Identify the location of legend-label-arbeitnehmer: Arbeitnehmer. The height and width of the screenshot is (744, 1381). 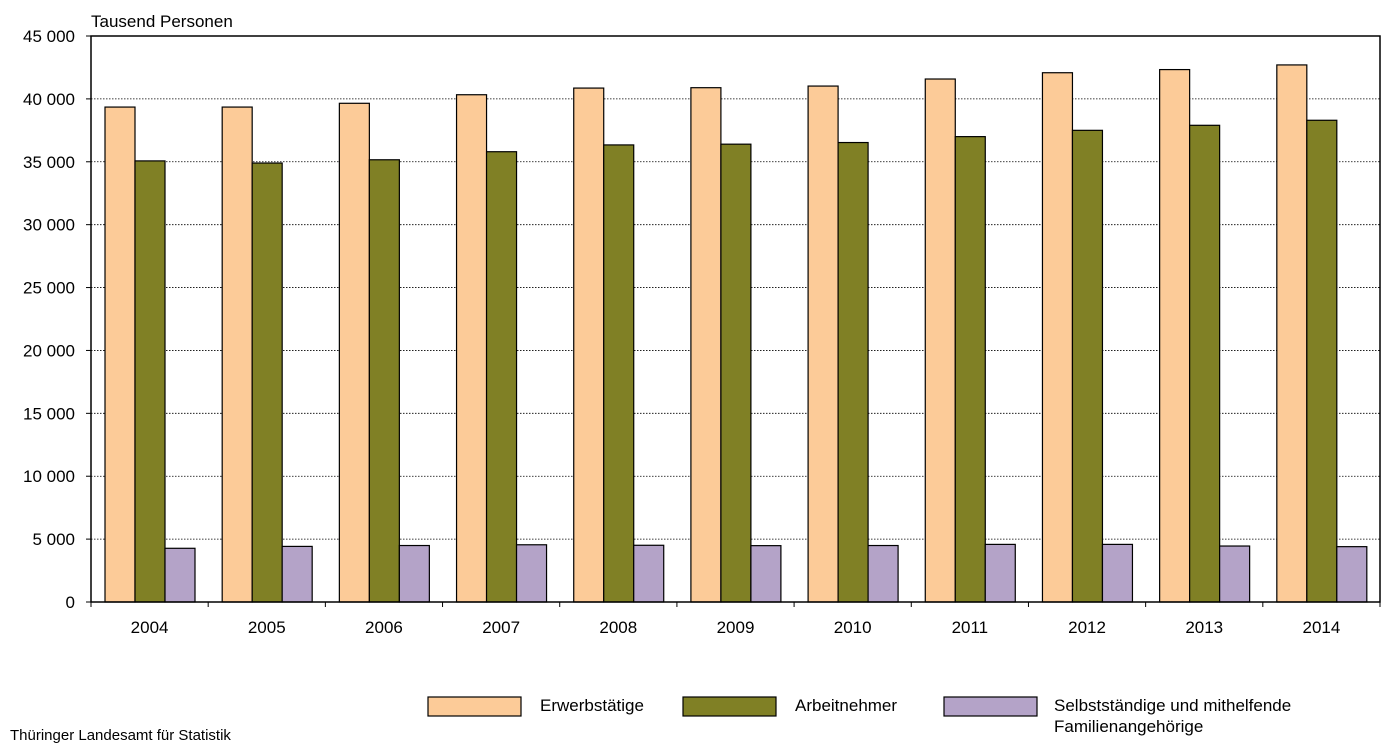
(846, 705).